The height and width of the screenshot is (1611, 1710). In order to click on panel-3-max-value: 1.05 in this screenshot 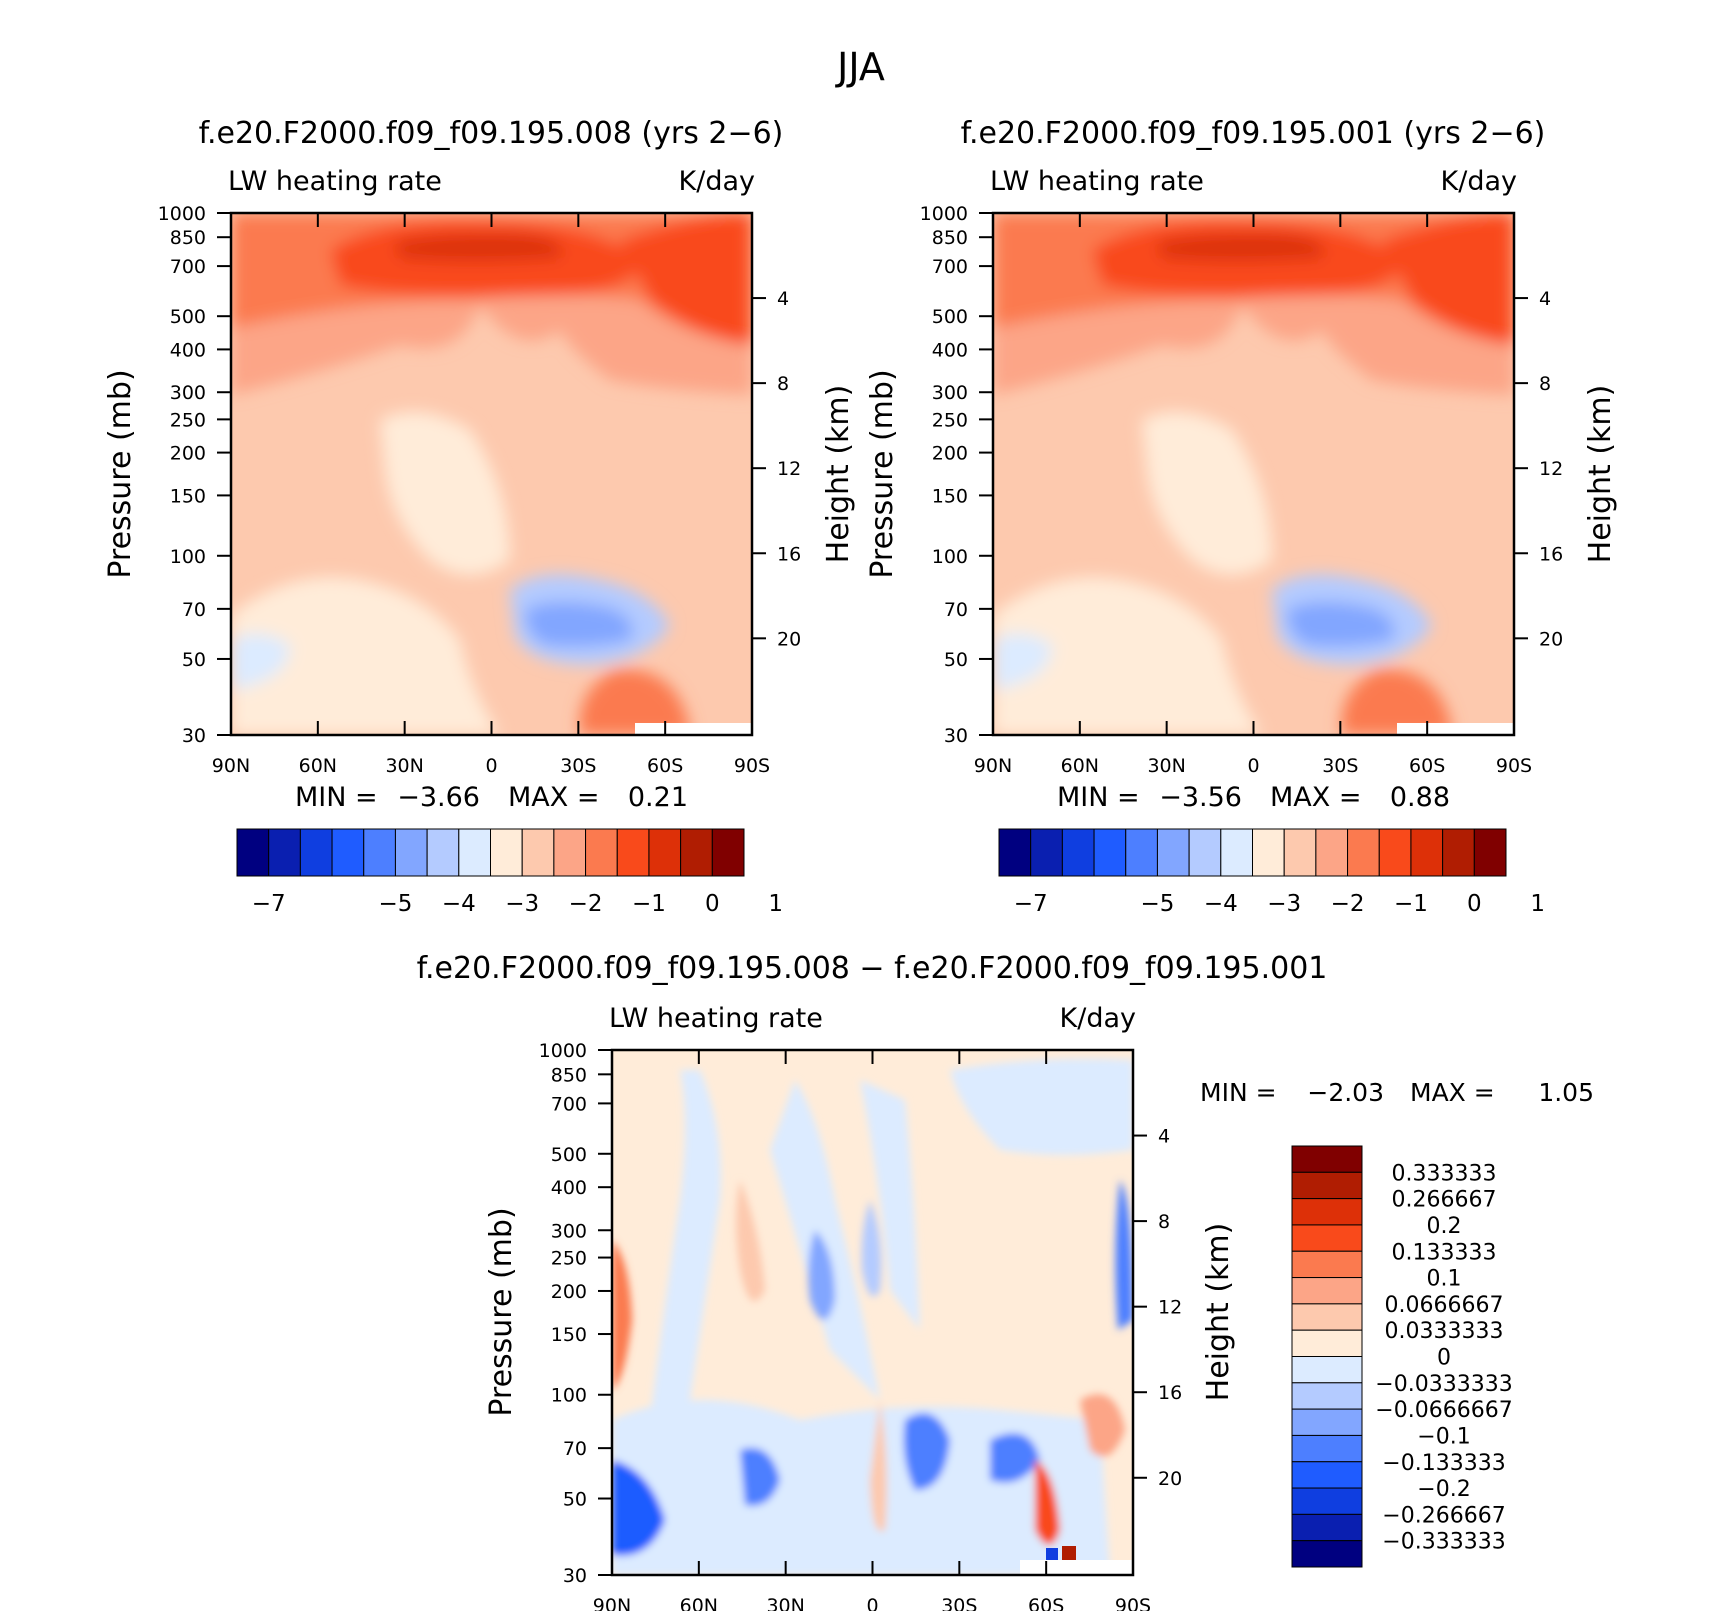, I will do `click(1566, 1092)`.